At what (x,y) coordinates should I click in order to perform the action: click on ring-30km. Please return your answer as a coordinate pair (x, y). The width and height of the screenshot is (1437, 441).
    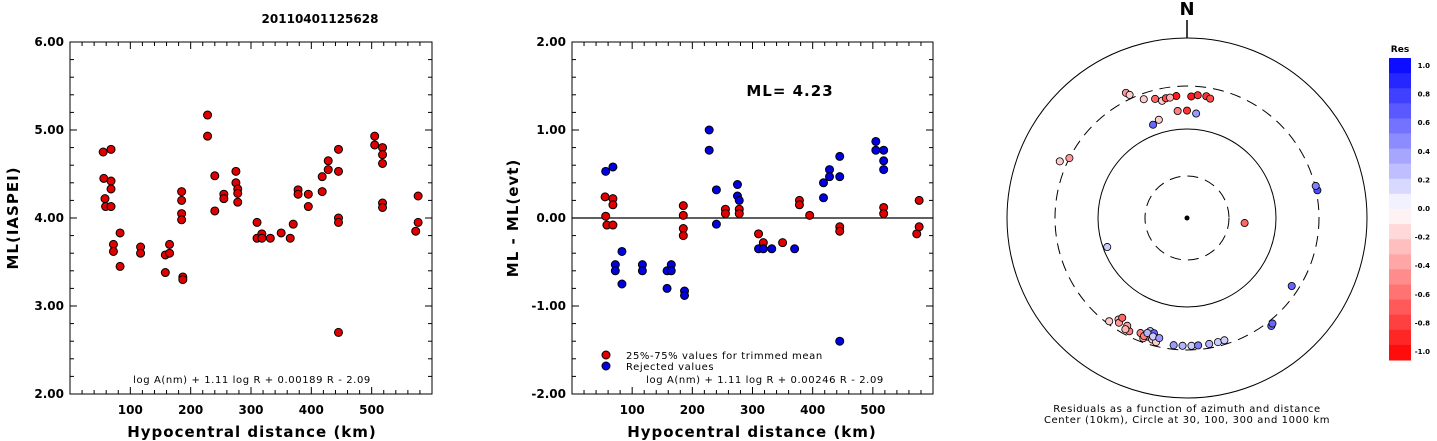
    Looking at the image, I should click on (1187, 218).